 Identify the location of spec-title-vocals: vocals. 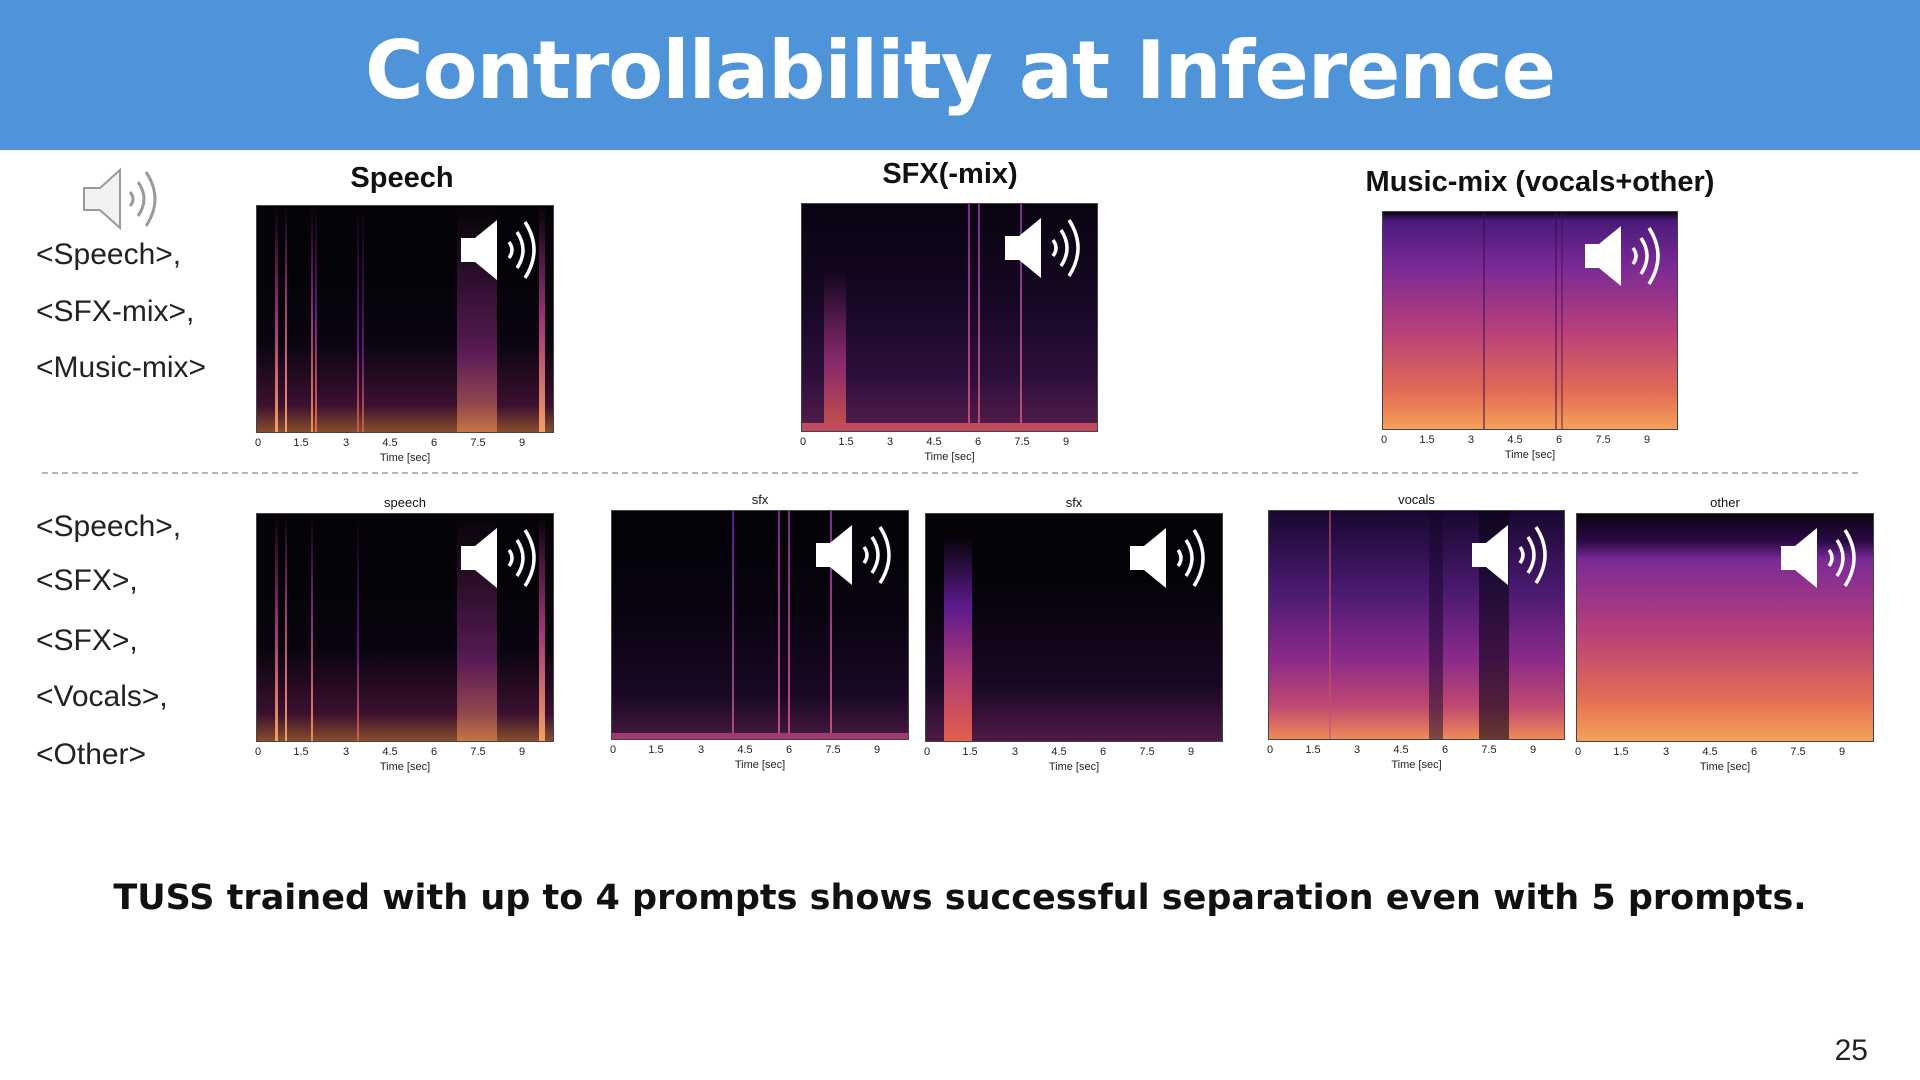
(1416, 499).